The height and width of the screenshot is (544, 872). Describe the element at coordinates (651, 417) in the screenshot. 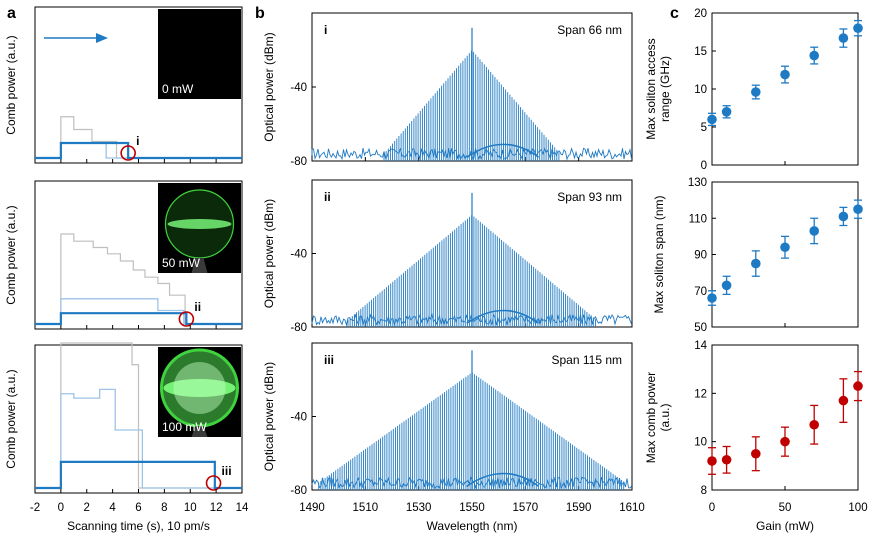

I see `panel-c-ylabel-3: Max comb power` at that location.